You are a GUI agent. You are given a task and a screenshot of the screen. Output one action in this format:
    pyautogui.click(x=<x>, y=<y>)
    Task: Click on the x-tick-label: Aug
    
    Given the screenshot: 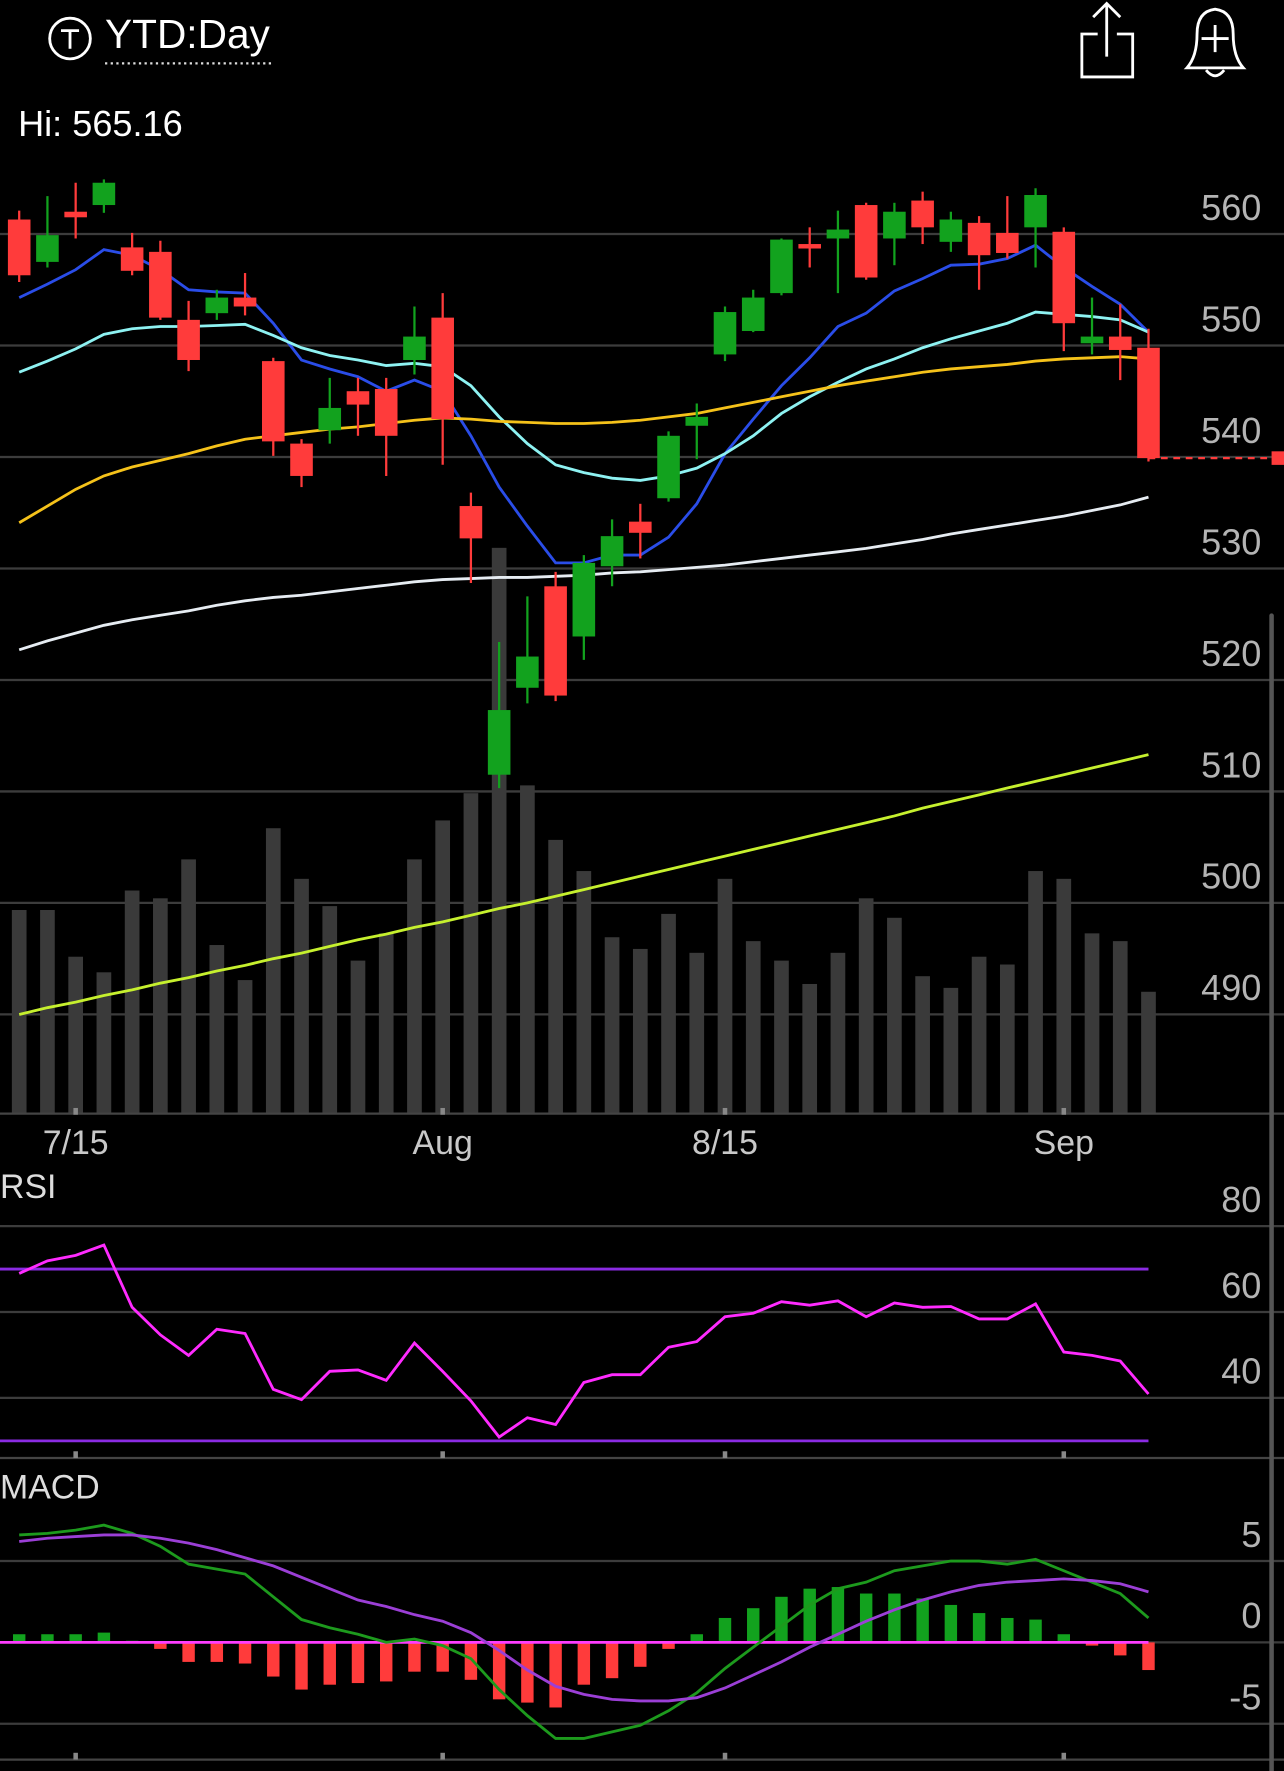 What is the action you would take?
    pyautogui.click(x=443, y=1143)
    